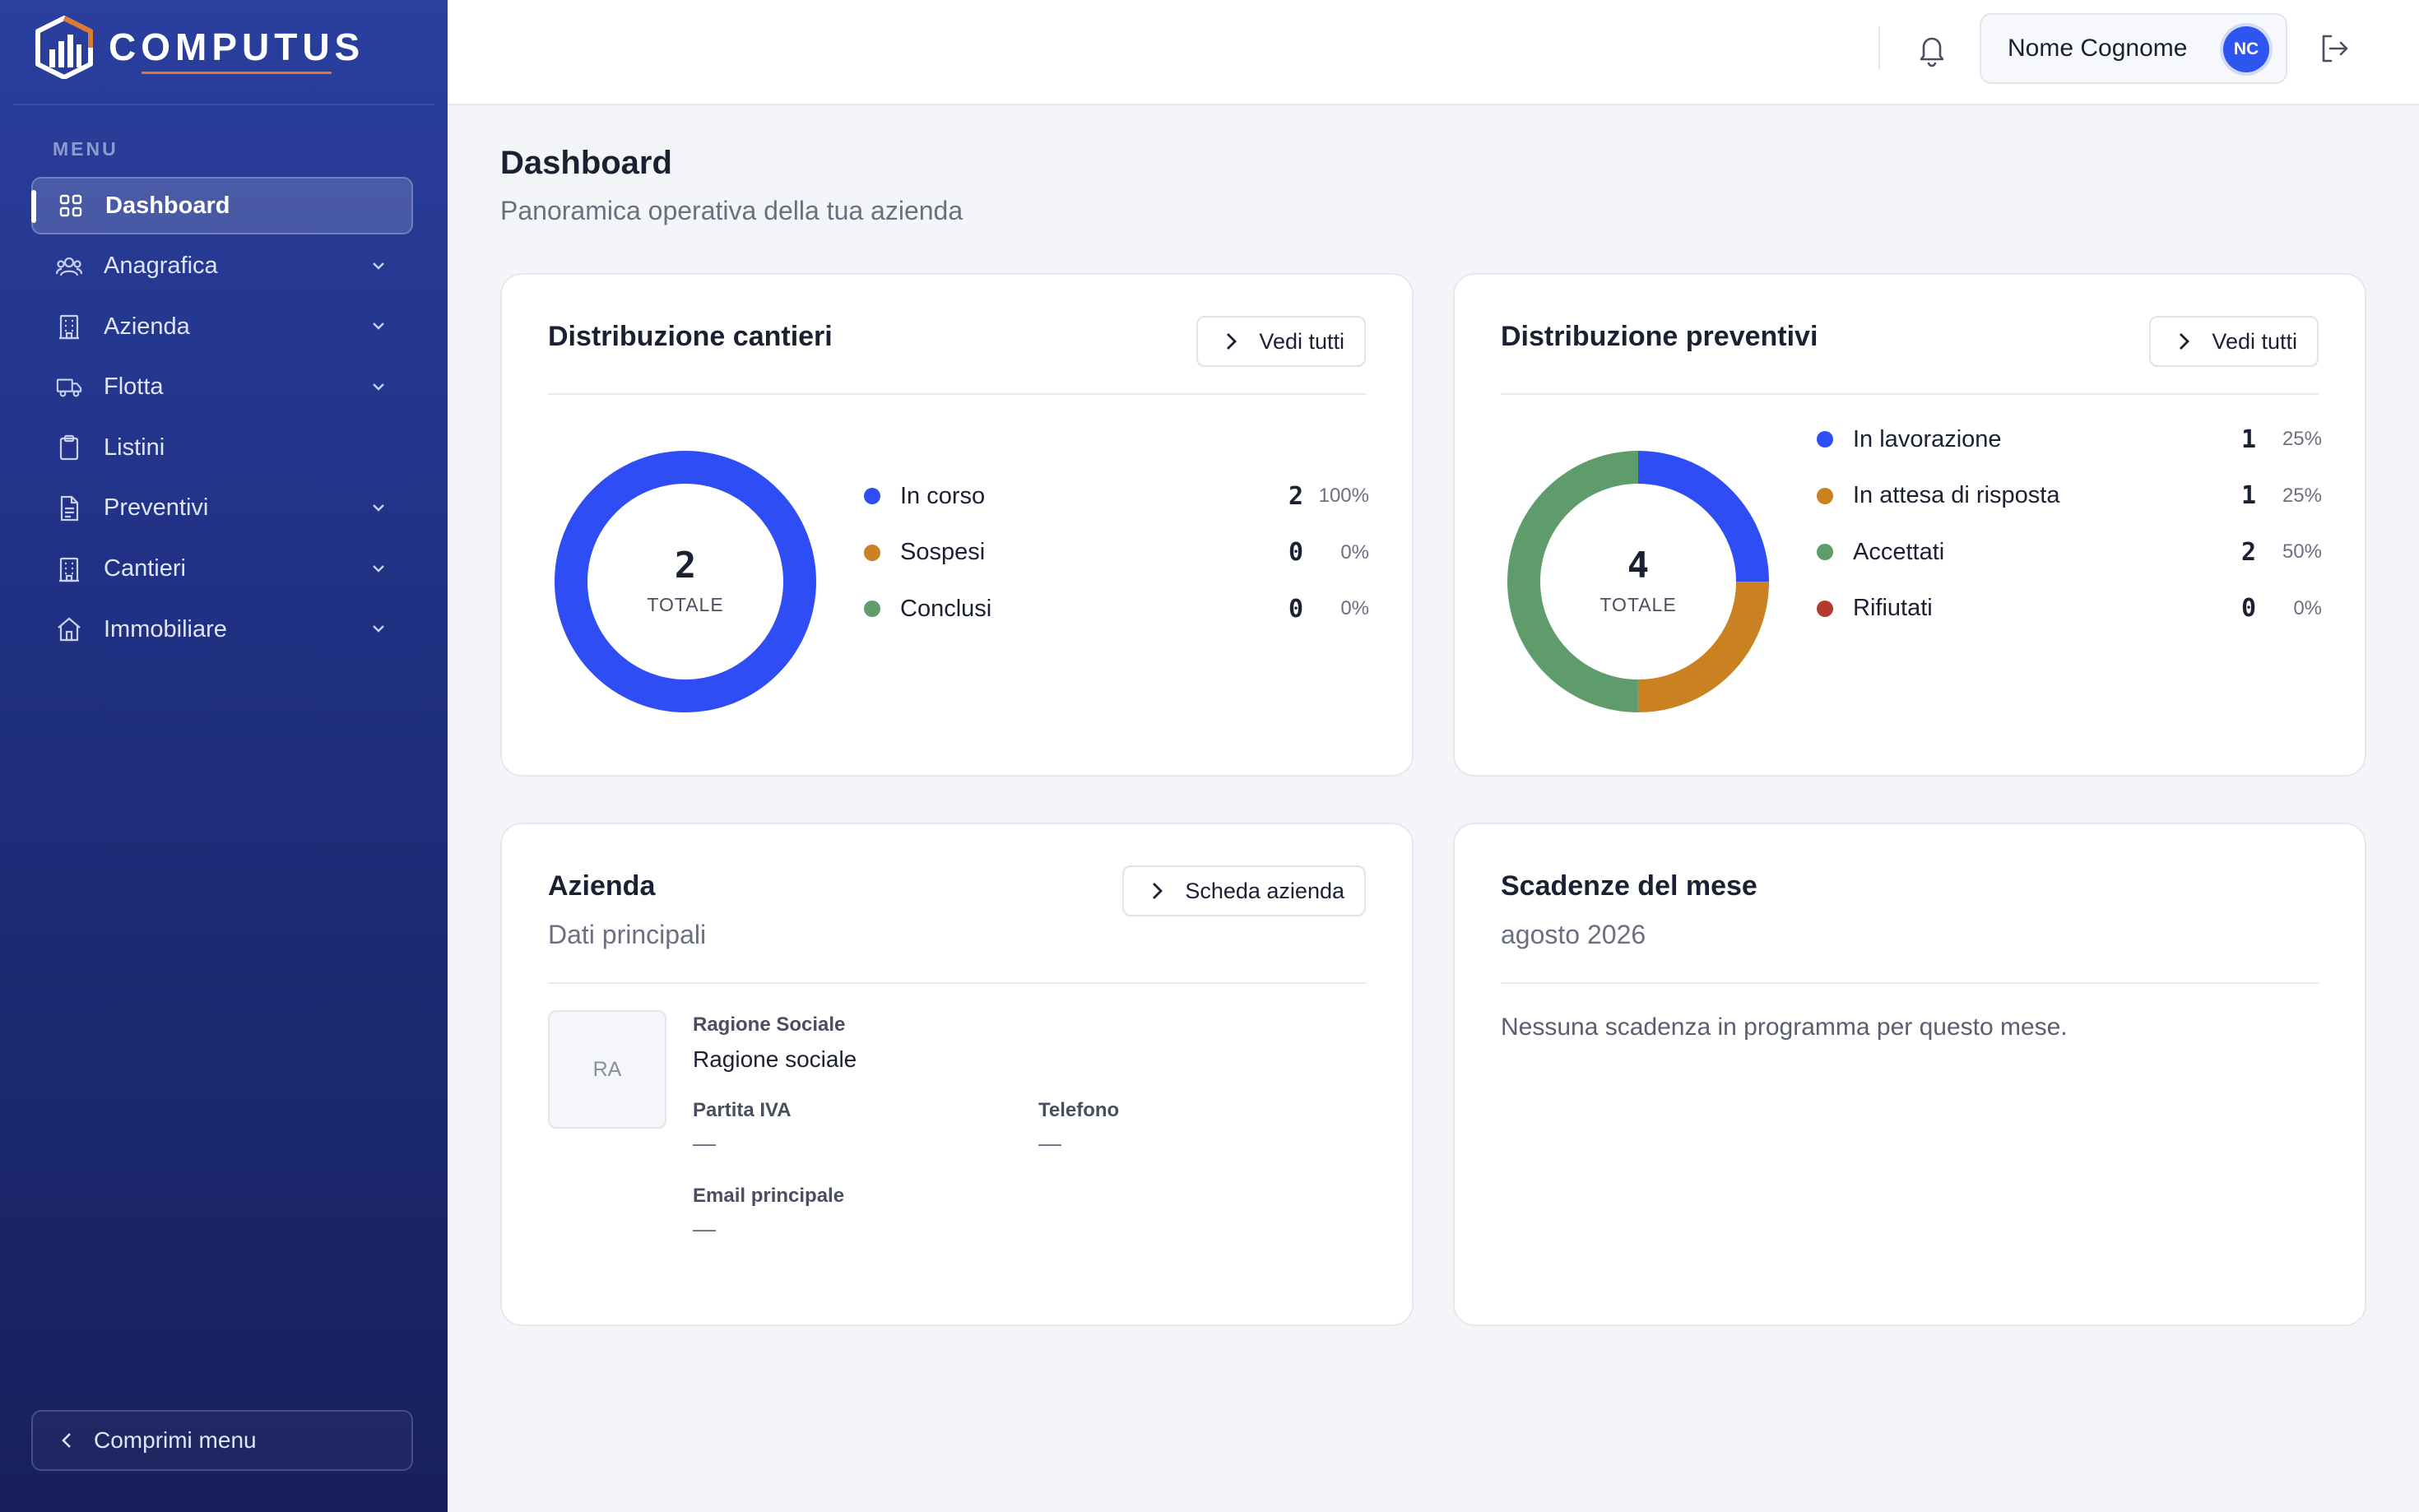 This screenshot has width=2419, height=1512. What do you see at coordinates (943, 495) in the screenshot?
I see `legend-label: In corso` at bounding box center [943, 495].